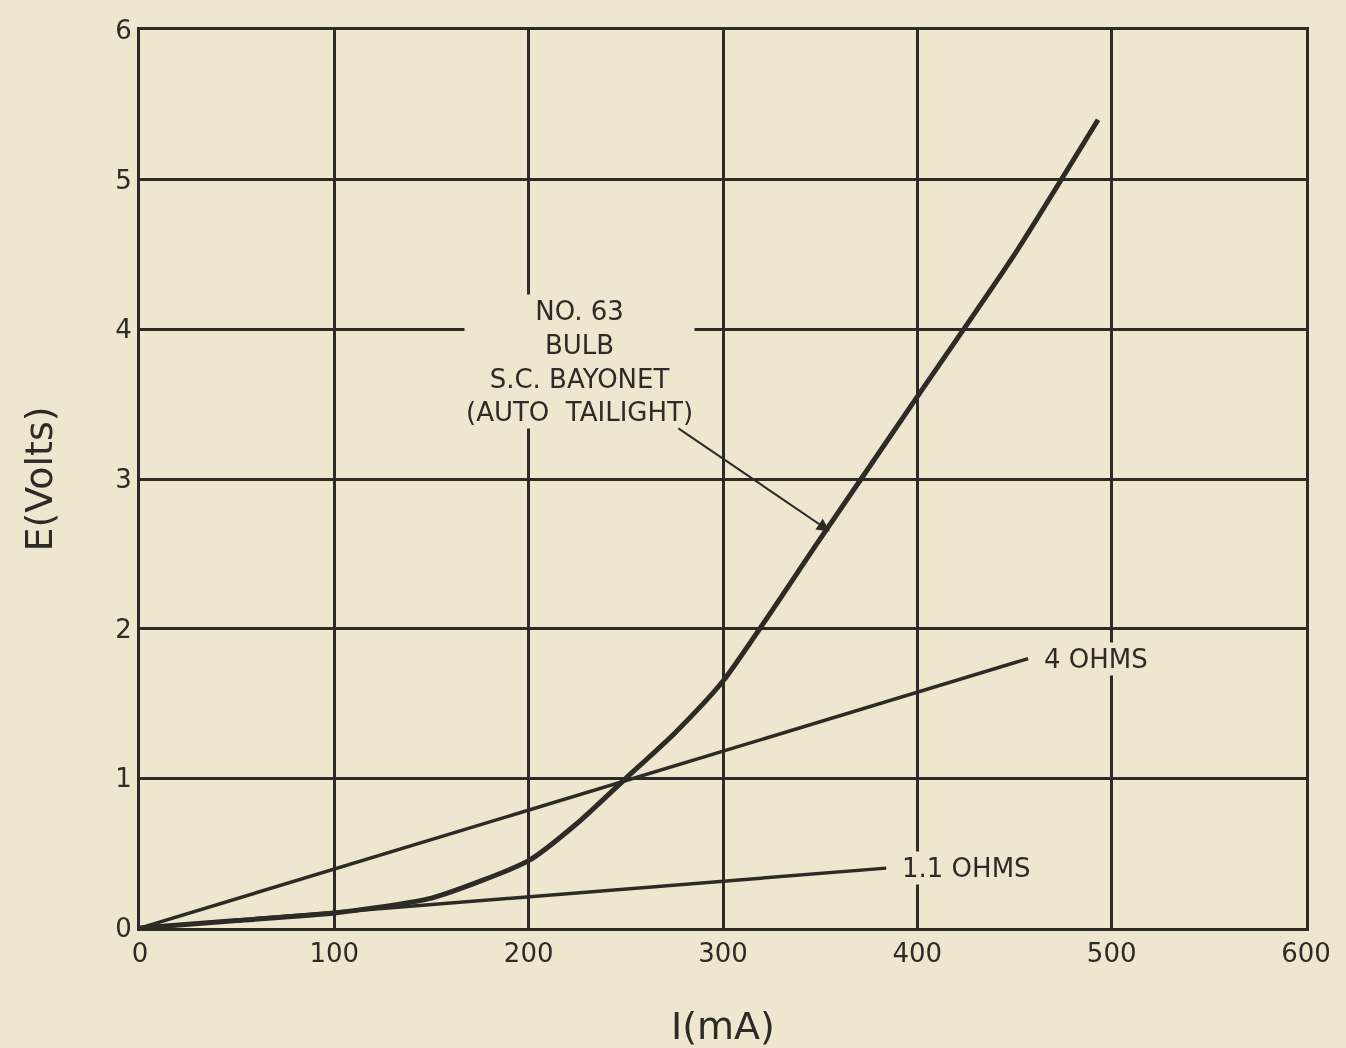  I want to click on annotation: NO. 63 BULB S.C. BAYONET (AUTO TAILIGHT), so click(580, 362).